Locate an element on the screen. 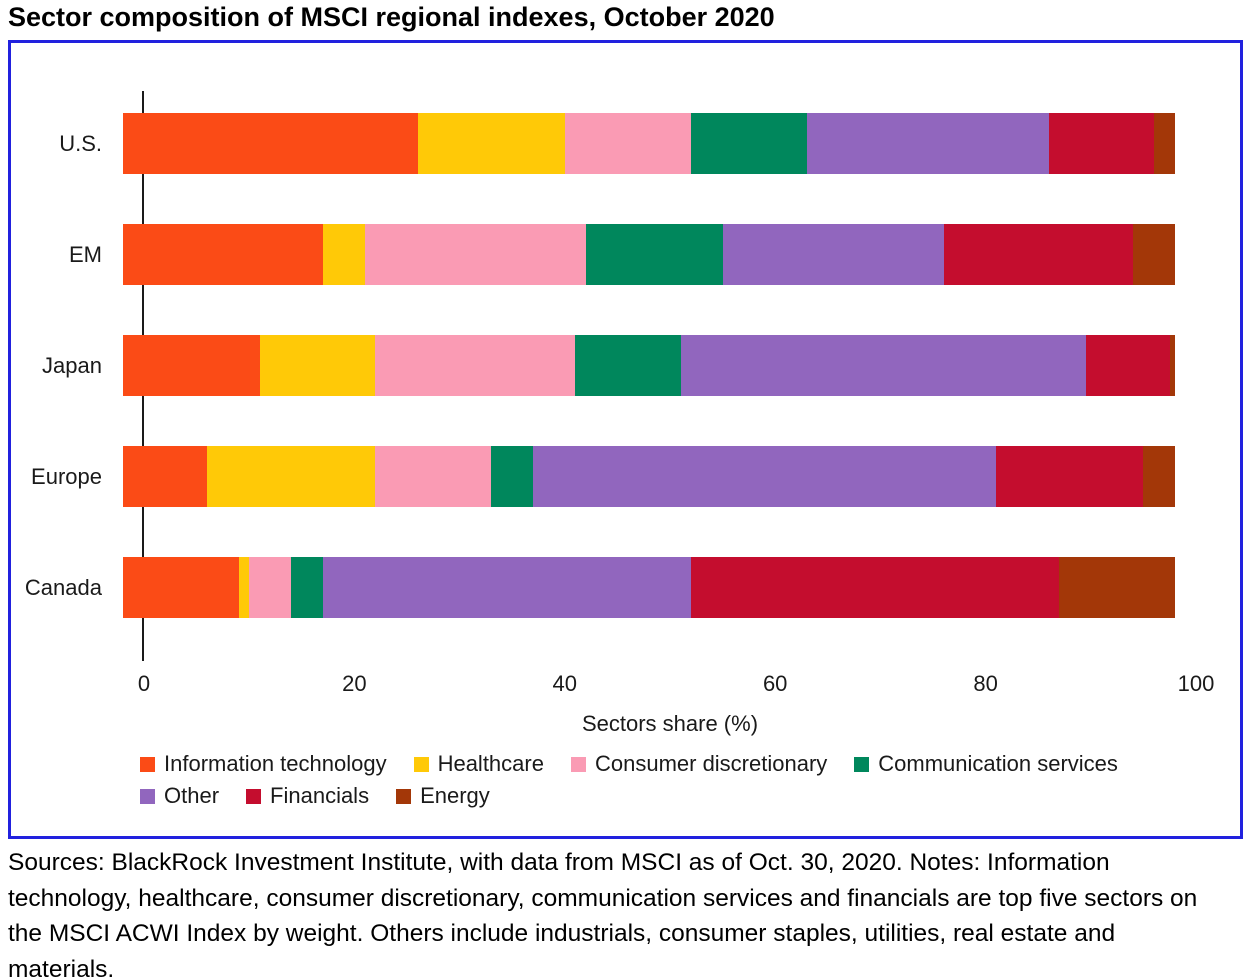 This screenshot has height=978, width=1252. category-label-em: EM is located at coordinates (85, 254).